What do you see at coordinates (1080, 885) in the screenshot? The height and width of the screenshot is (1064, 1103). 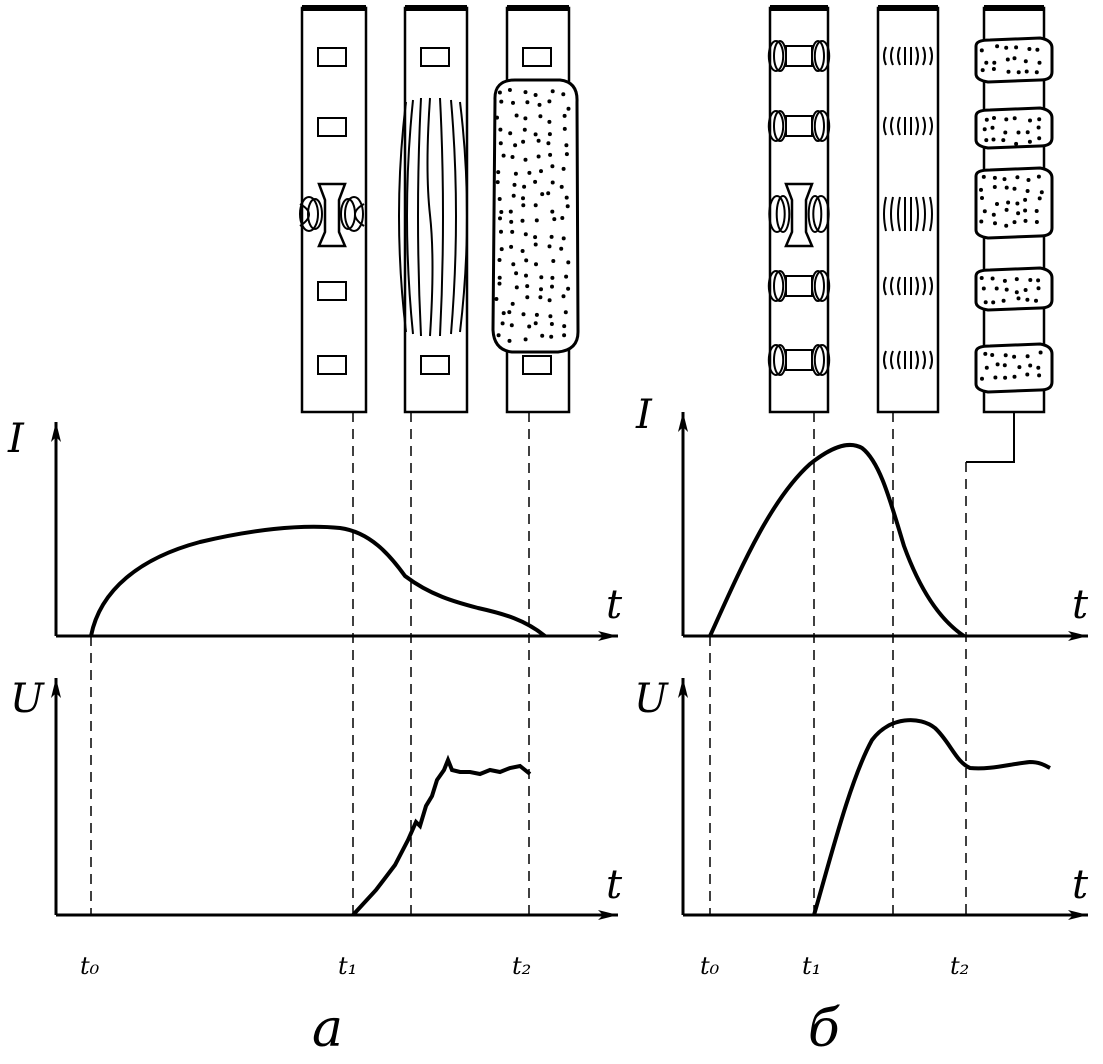 I see `panel-b-voltage-time-label: t` at bounding box center [1080, 885].